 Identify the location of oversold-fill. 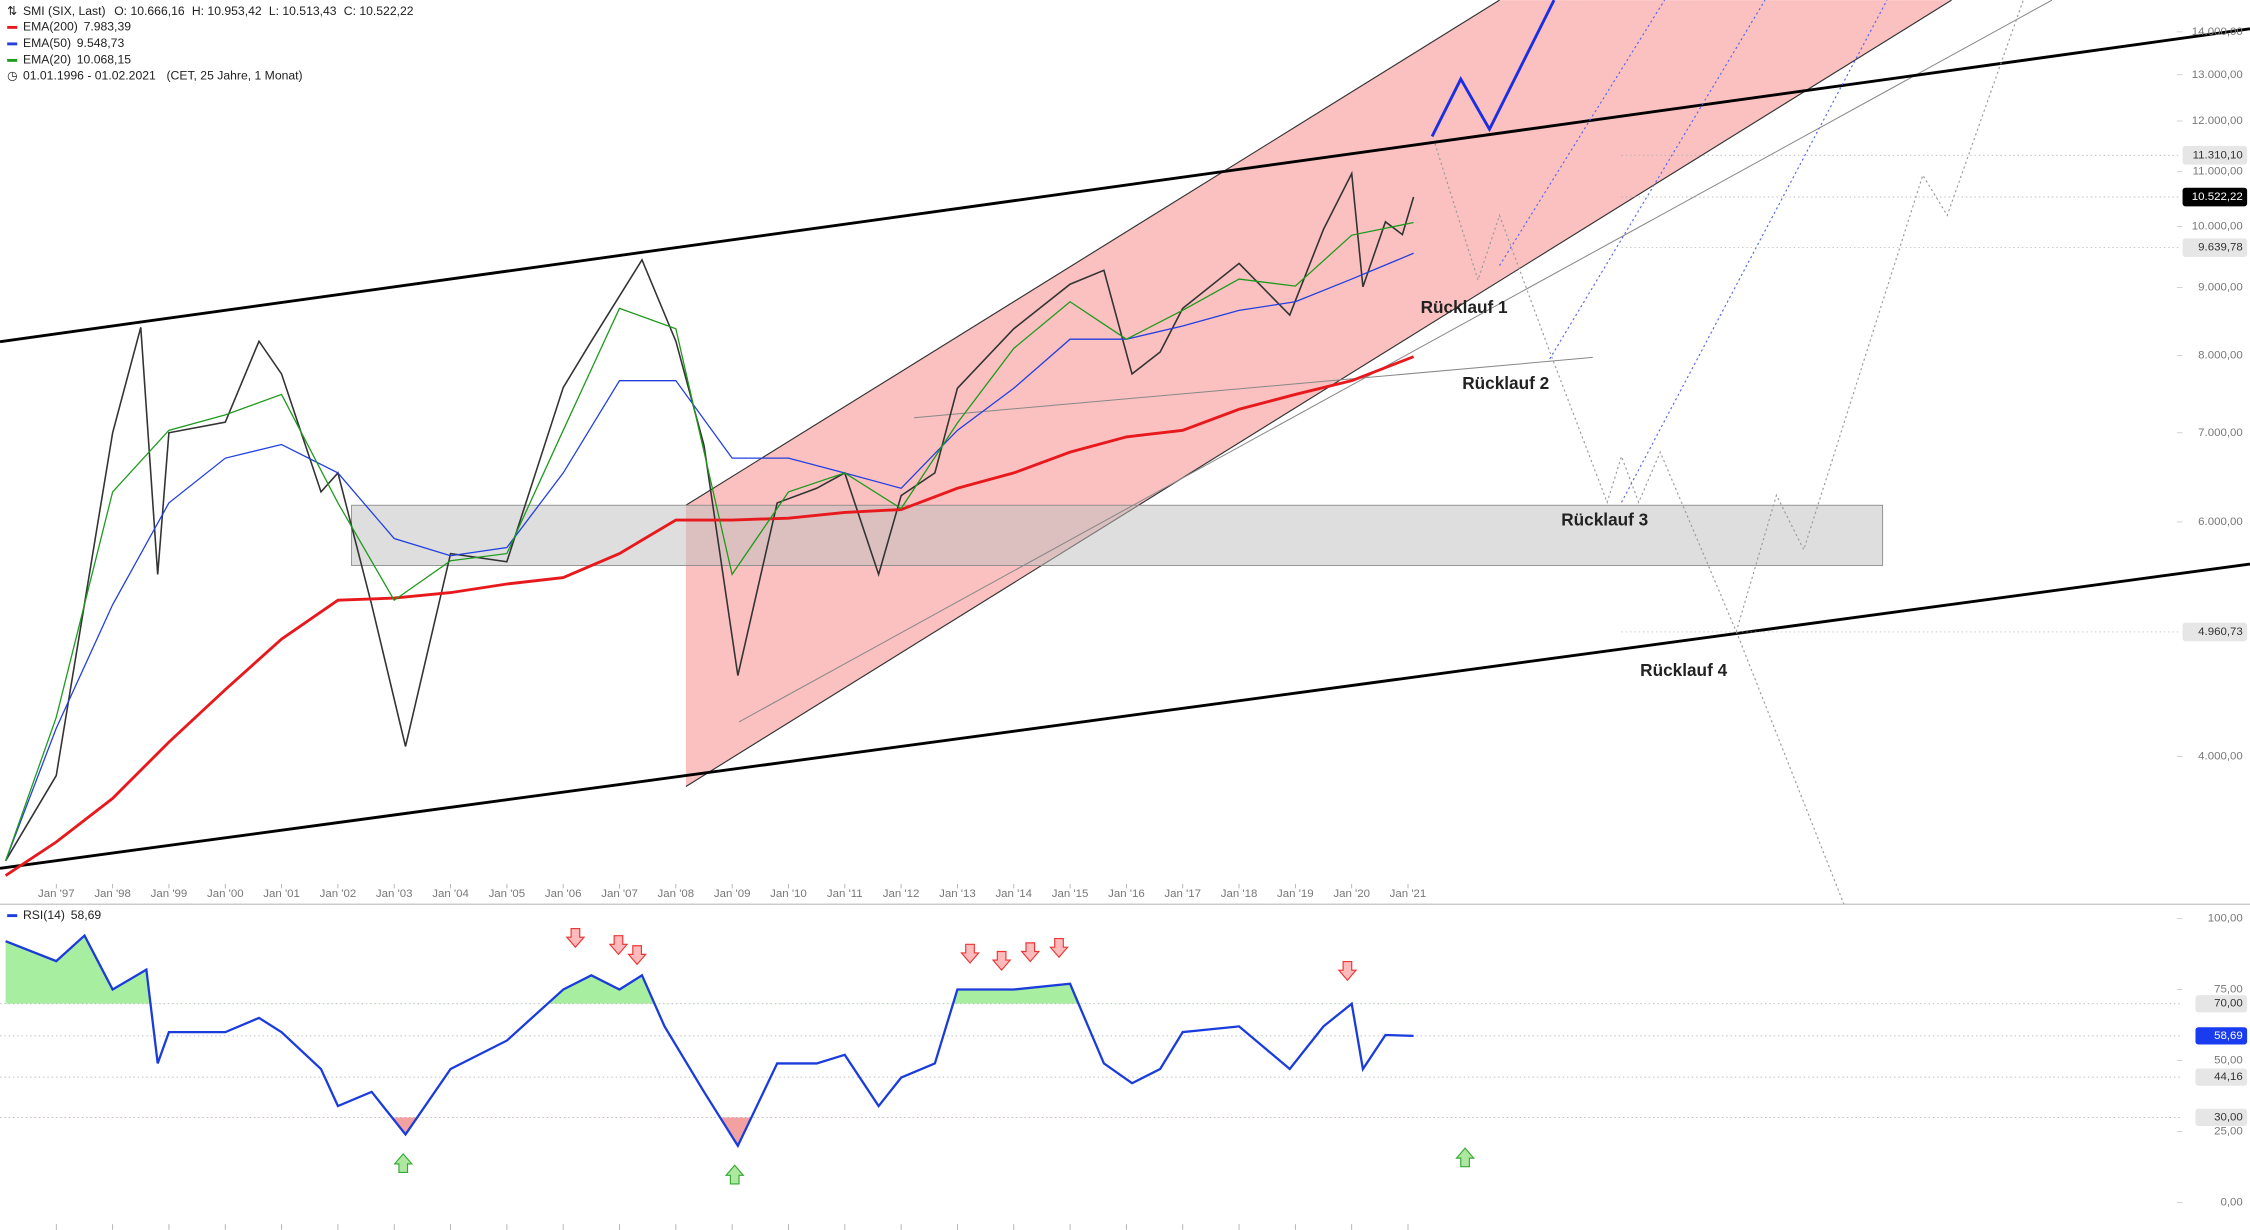
(709, 1131).